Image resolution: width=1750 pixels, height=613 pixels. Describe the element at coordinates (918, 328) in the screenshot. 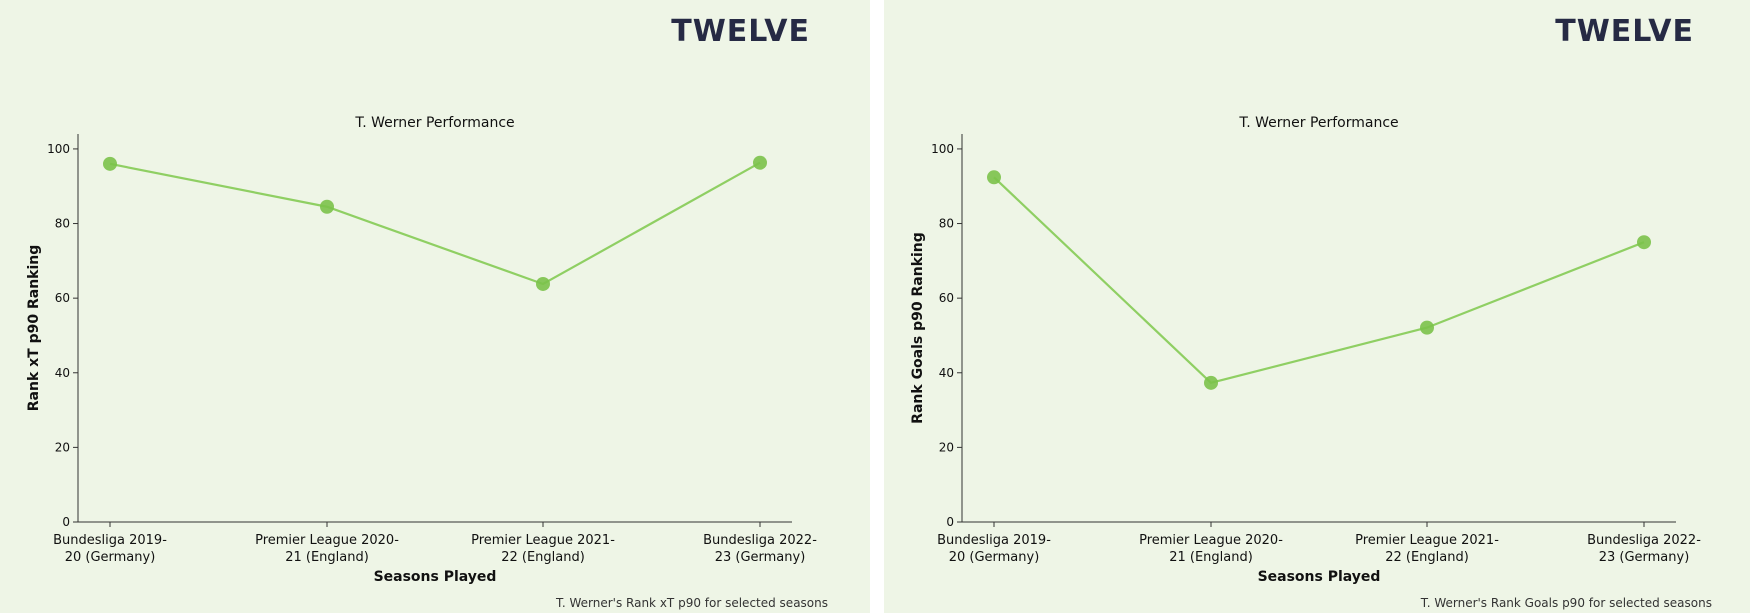

I see `y-axis-label: Rank Goals p90 Ranking` at that location.